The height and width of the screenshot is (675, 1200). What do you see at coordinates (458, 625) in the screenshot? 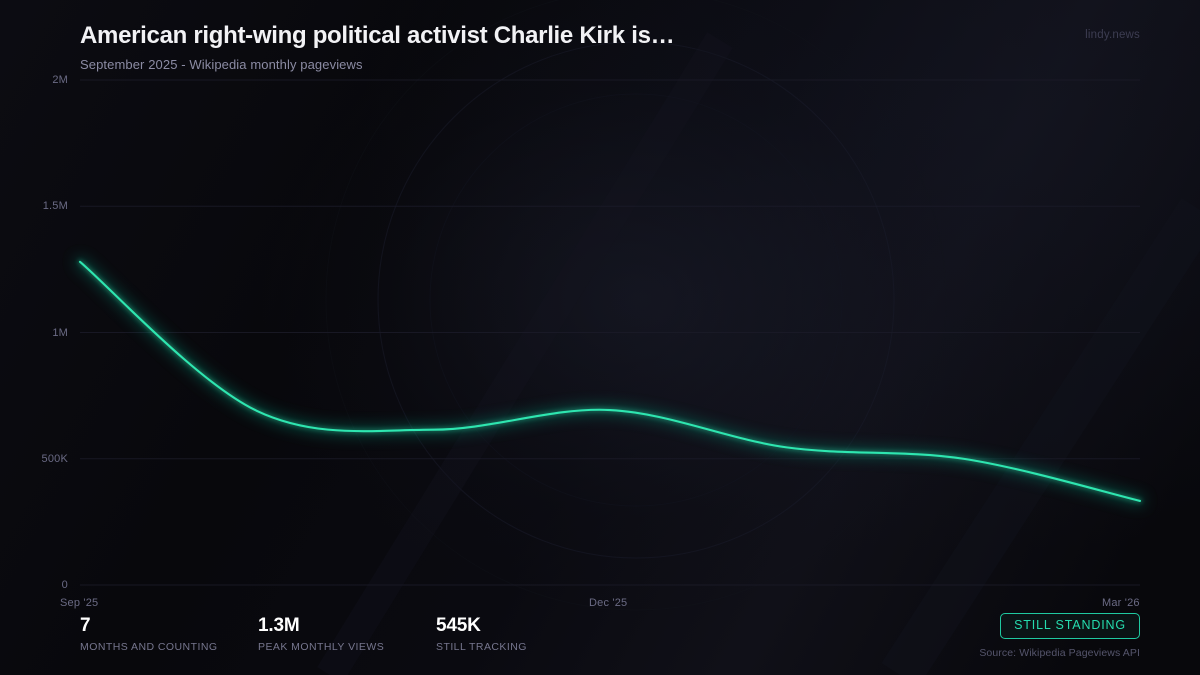
I see `stat-value: 545K` at bounding box center [458, 625].